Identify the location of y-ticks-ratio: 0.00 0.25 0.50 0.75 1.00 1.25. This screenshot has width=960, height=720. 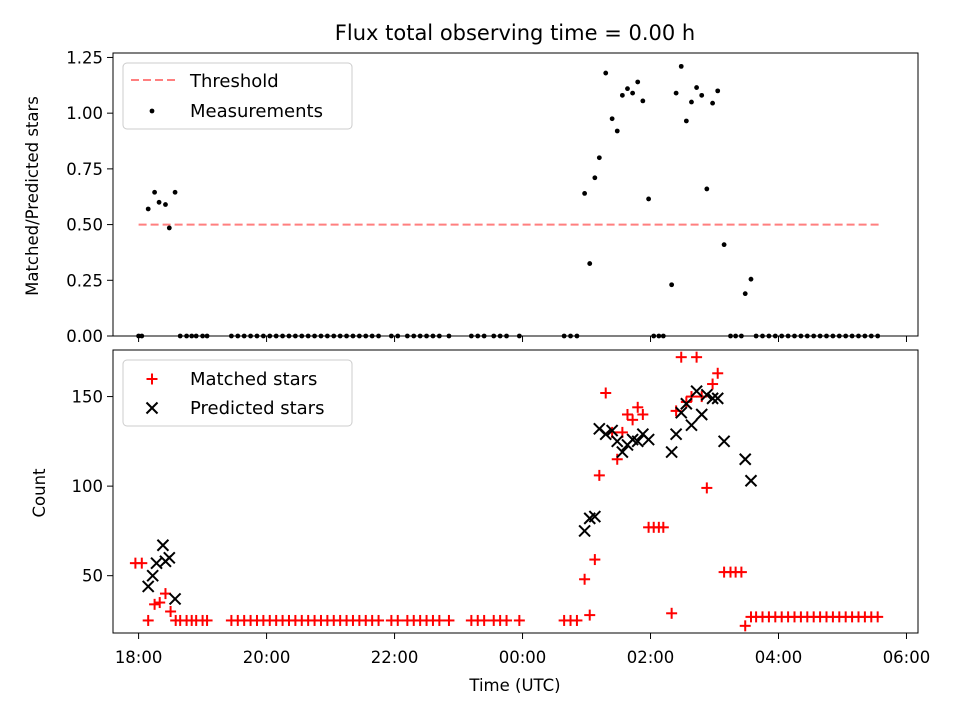
(89, 197).